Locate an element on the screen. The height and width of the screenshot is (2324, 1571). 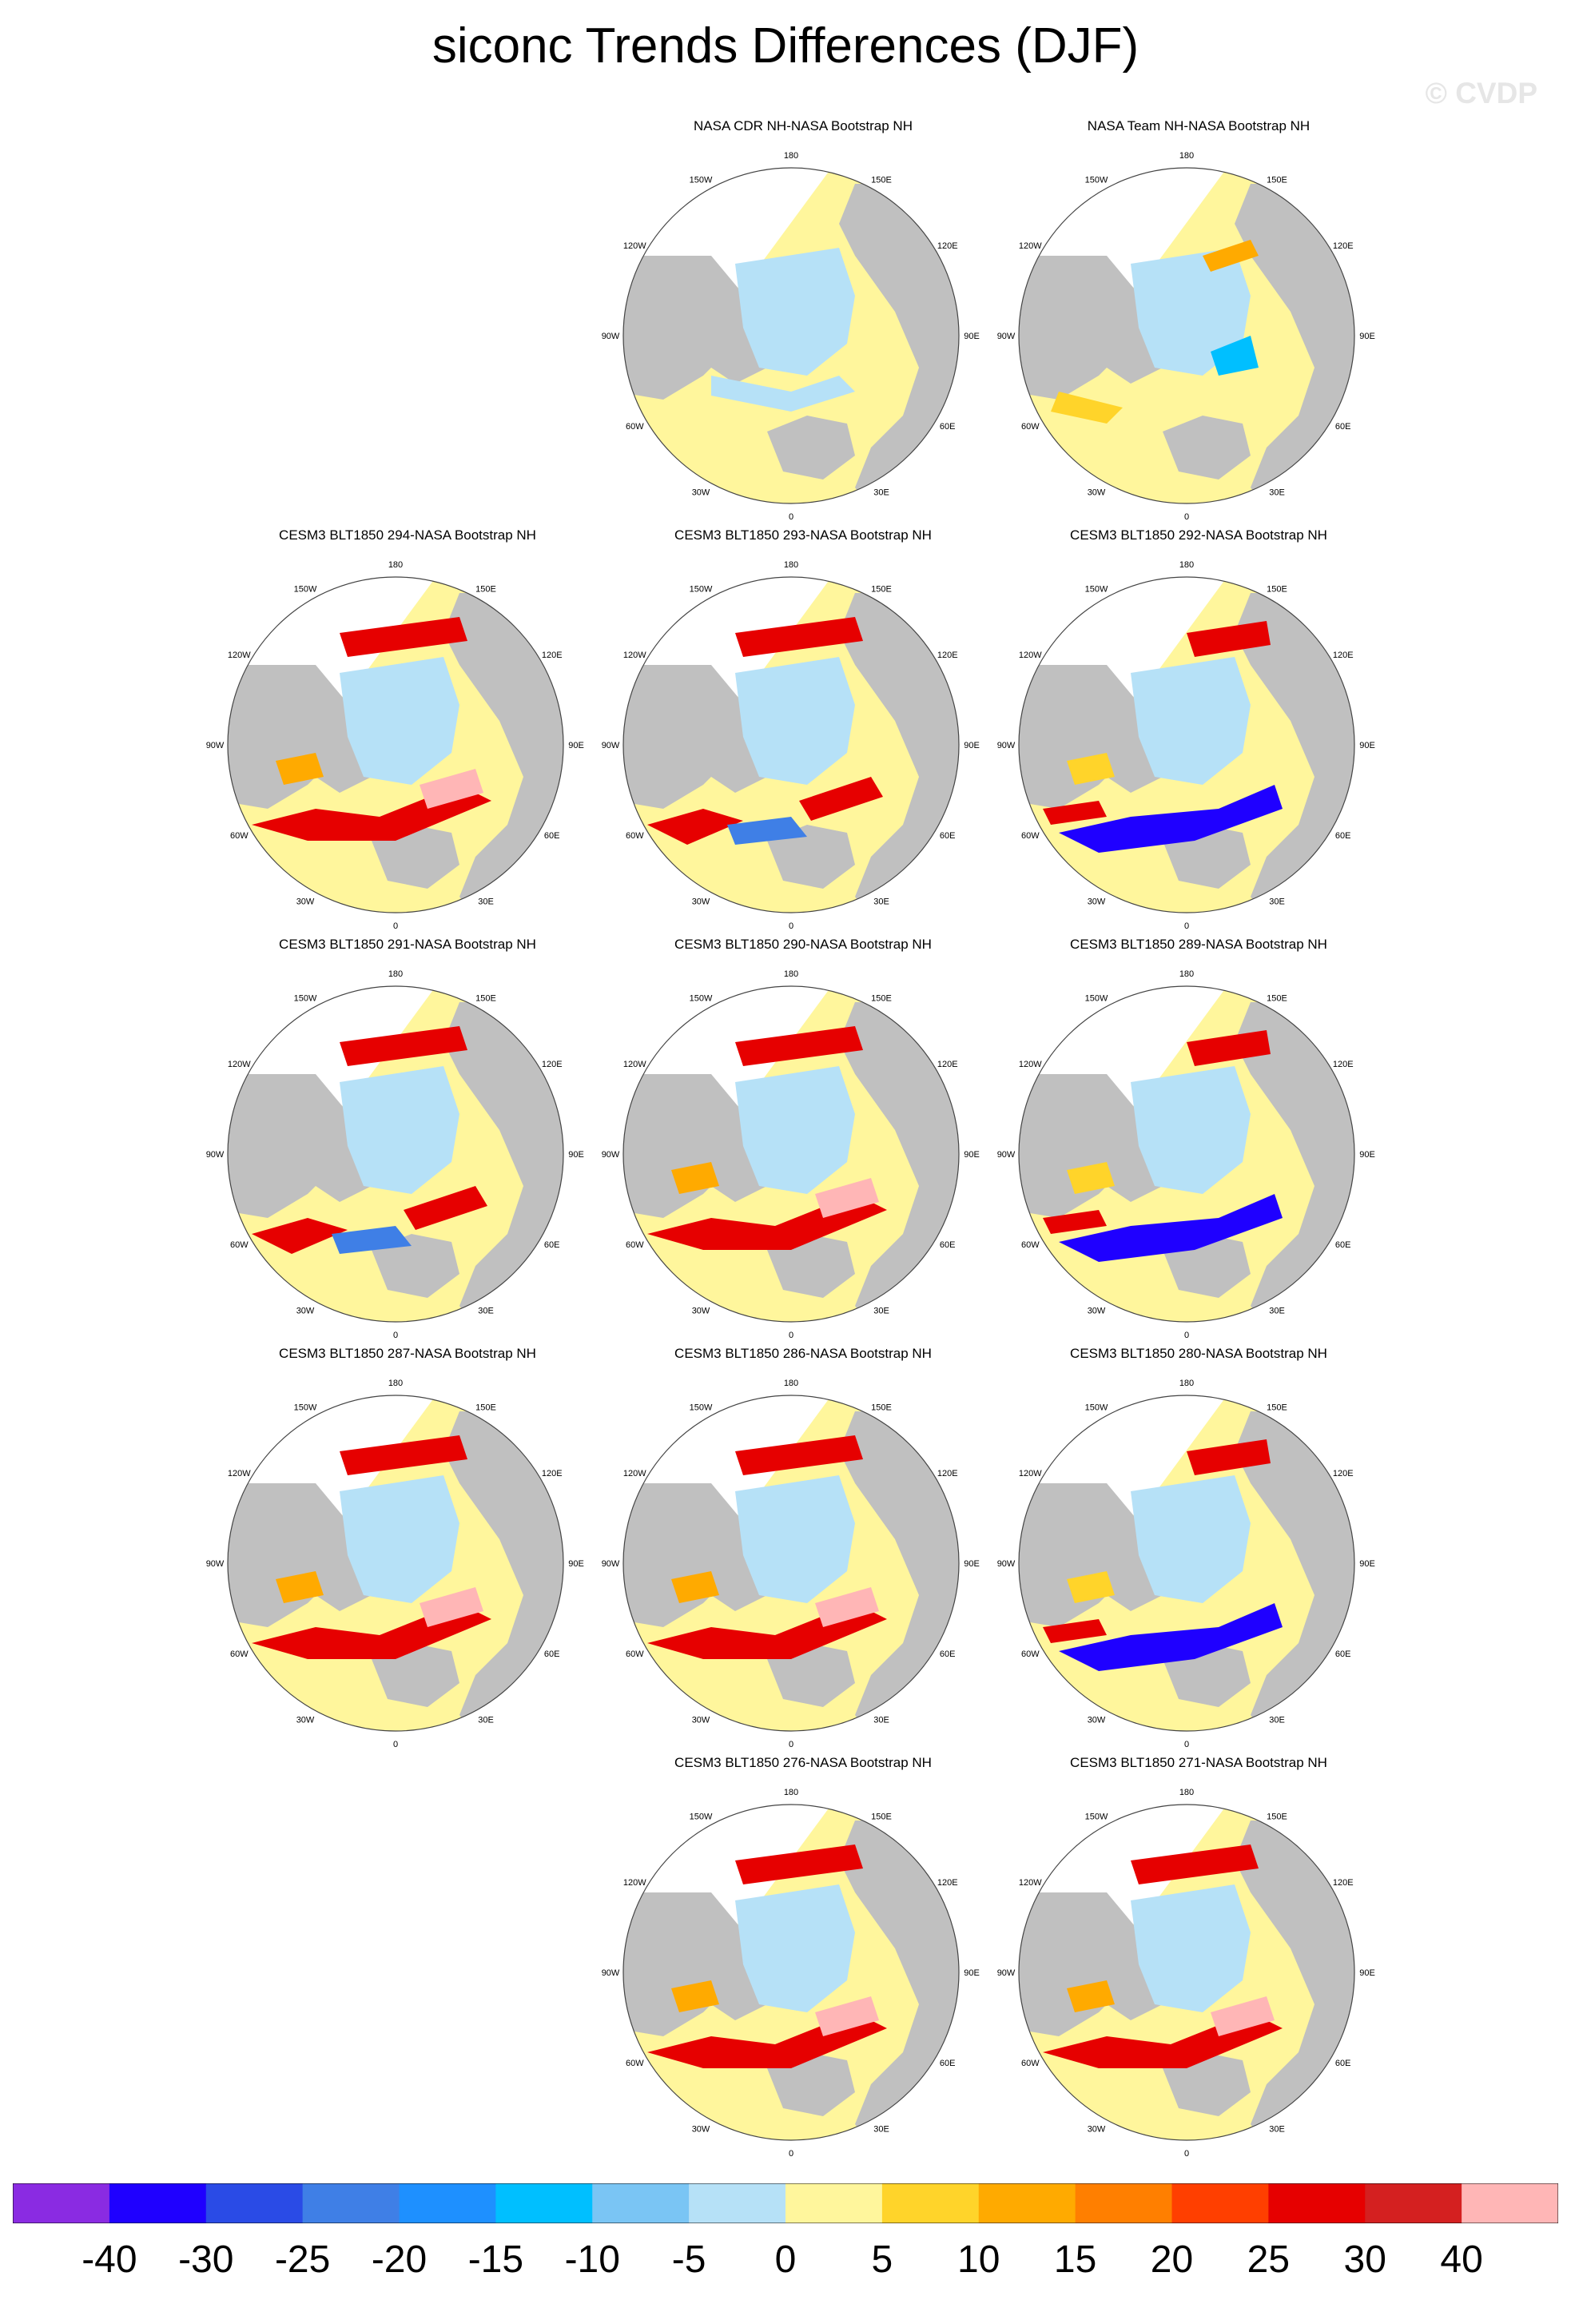
colorbar-tick: 40 is located at coordinates (1461, 2259).